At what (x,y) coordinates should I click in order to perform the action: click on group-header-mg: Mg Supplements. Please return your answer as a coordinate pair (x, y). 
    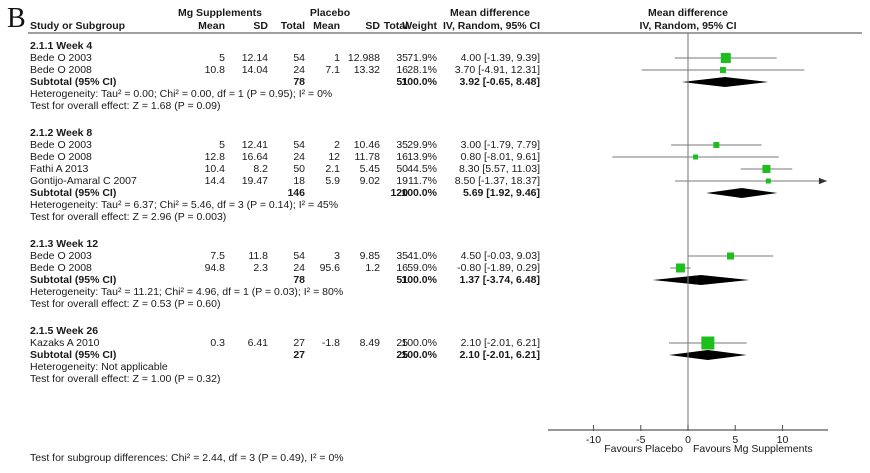
    Looking at the image, I should click on (219, 13).